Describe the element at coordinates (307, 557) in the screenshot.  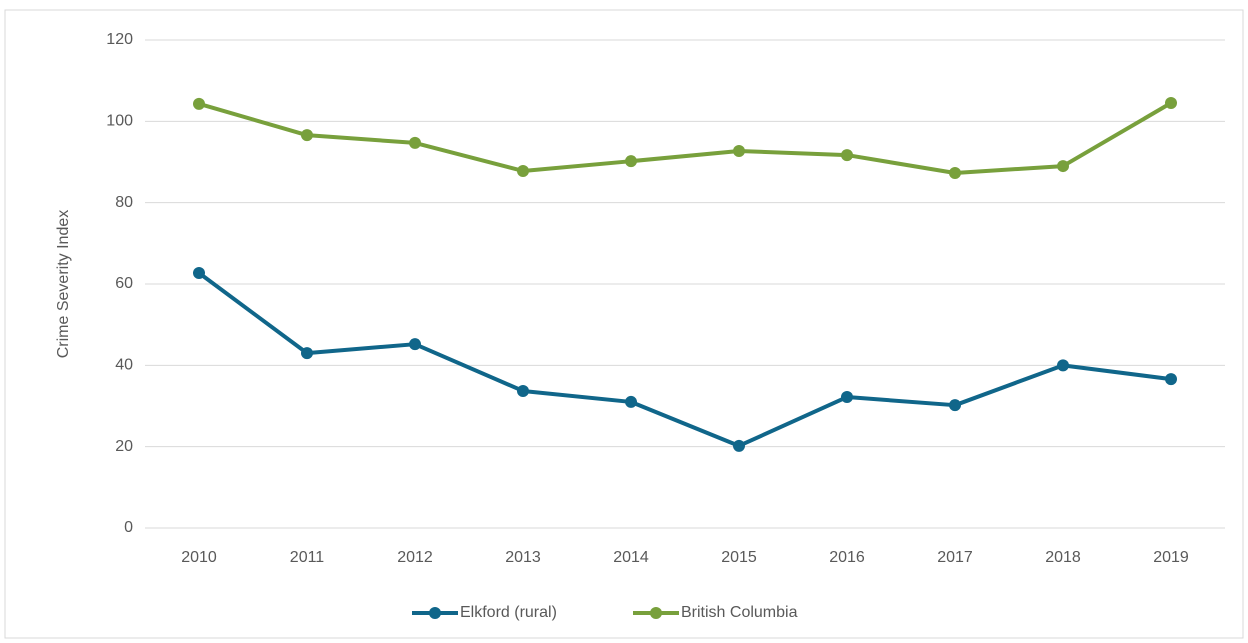
I see `x-tick-label: 2011` at that location.